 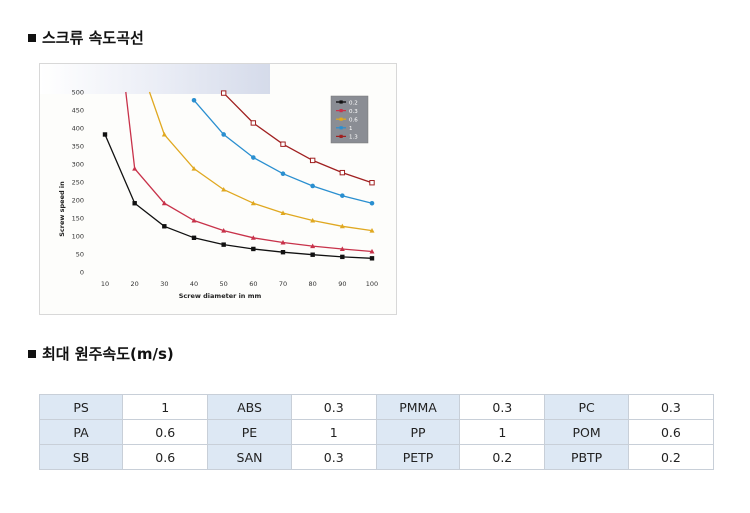 What do you see at coordinates (78, 201) in the screenshot?
I see `y-tick-label: 200` at bounding box center [78, 201].